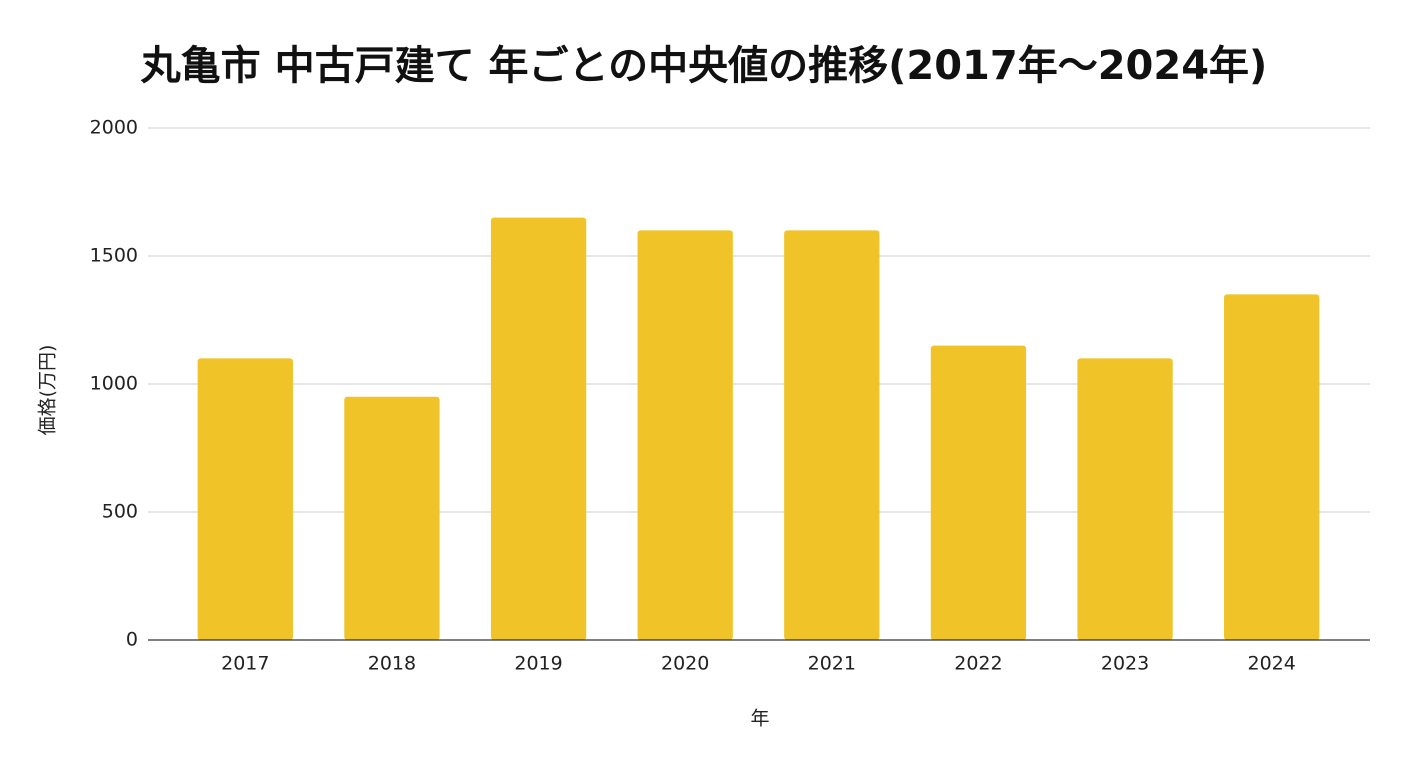  I want to click on x-tick-label: 2024, so click(1272, 664).